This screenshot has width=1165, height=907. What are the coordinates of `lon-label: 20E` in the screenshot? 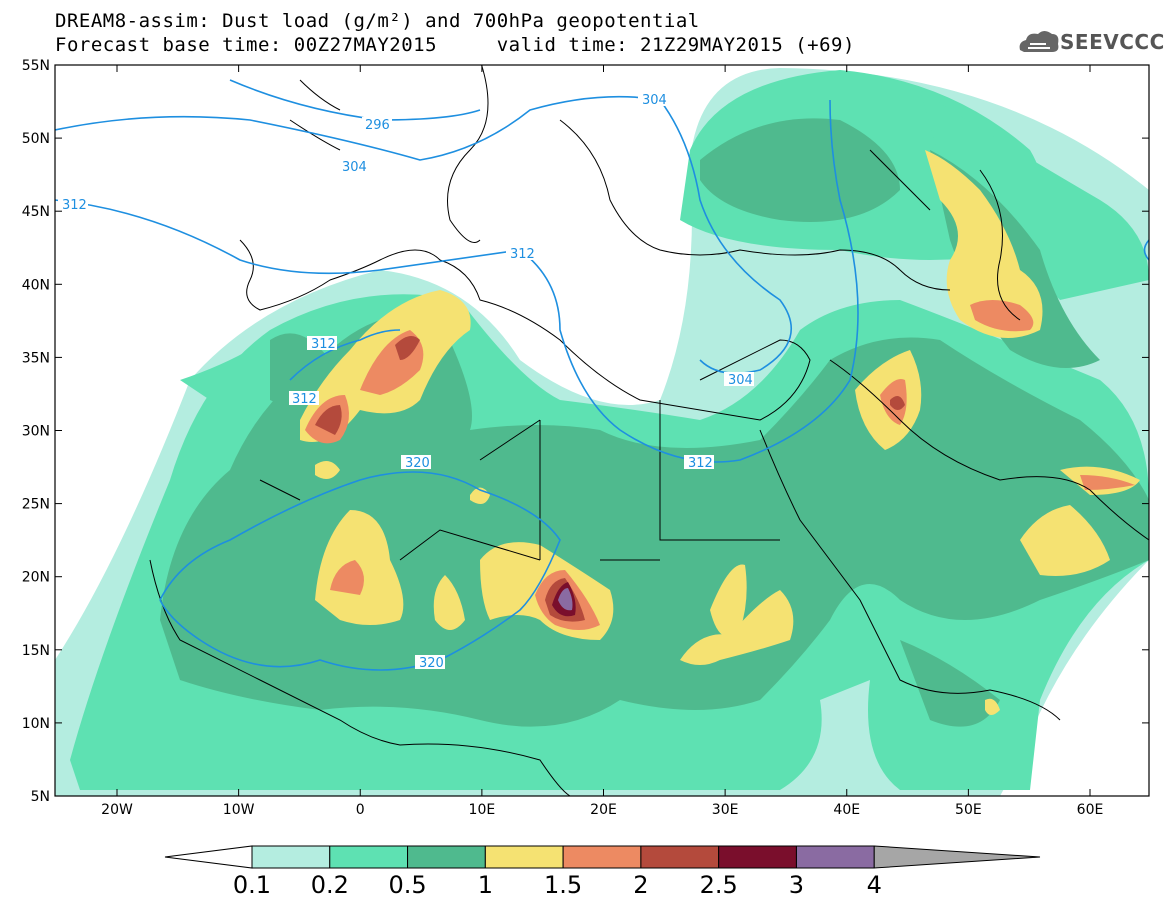 It's located at (603, 810).